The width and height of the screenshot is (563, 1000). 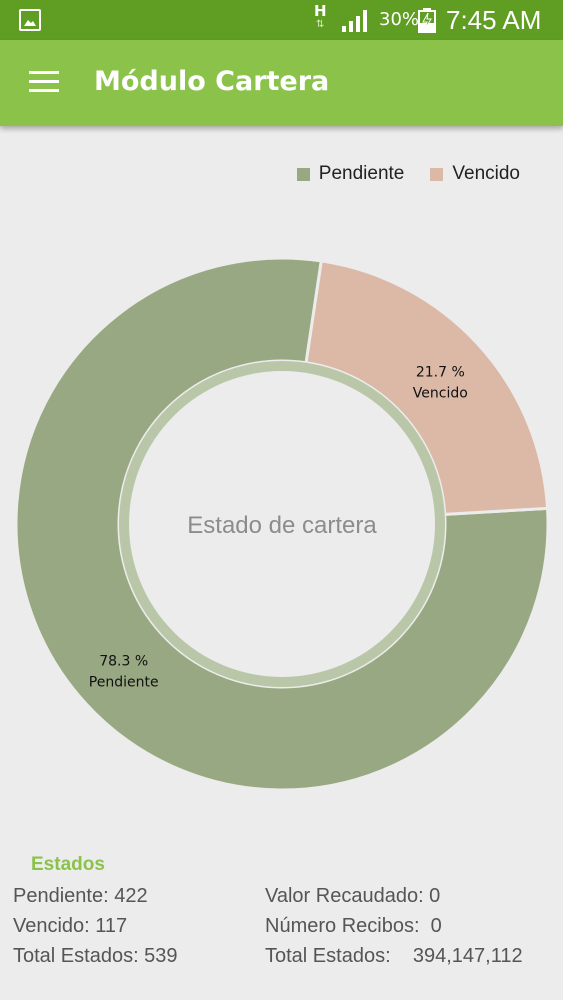 What do you see at coordinates (486, 173) in the screenshot?
I see `legend-label-vencido: Vencido` at bounding box center [486, 173].